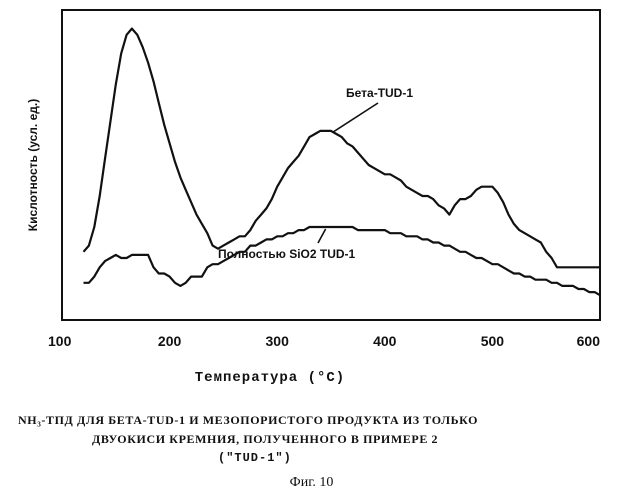  What do you see at coordinates (278, 341) in the screenshot?
I see `x-tick-label-300: 300` at bounding box center [278, 341].